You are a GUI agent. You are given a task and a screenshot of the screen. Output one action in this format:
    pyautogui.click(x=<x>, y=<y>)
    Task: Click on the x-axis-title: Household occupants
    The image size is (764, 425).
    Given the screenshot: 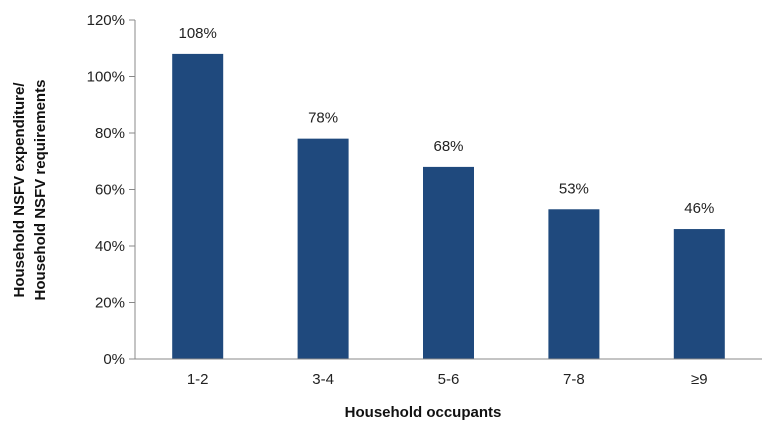 What is the action you would take?
    pyautogui.click(x=423, y=412)
    